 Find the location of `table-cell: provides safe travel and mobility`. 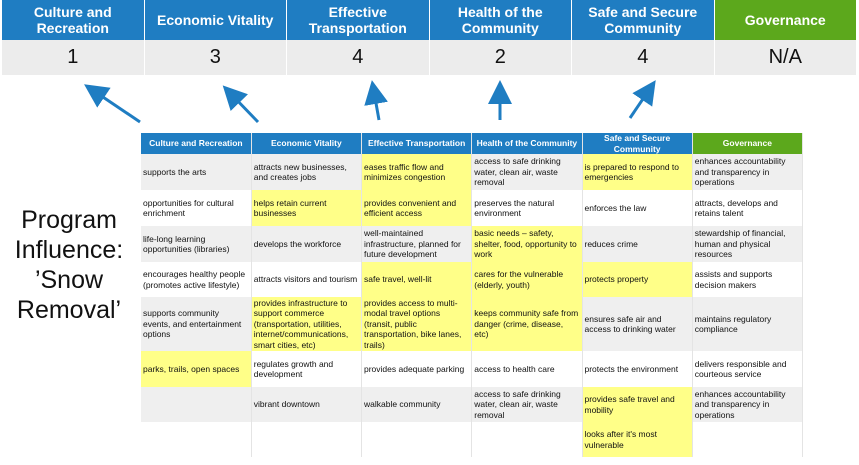

table-cell: provides safe travel and mobility is located at coordinates (637, 404).